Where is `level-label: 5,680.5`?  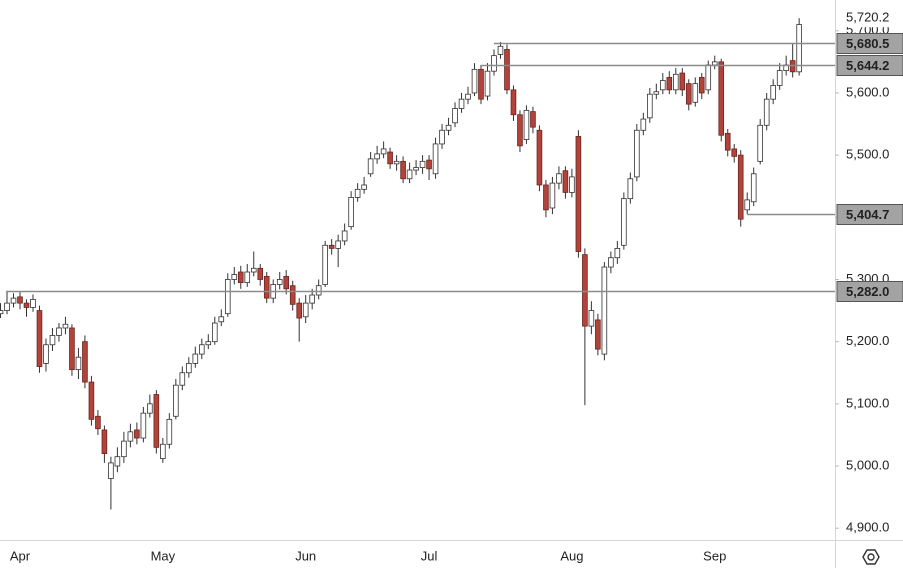
level-label: 5,680.5 is located at coordinates (867, 43).